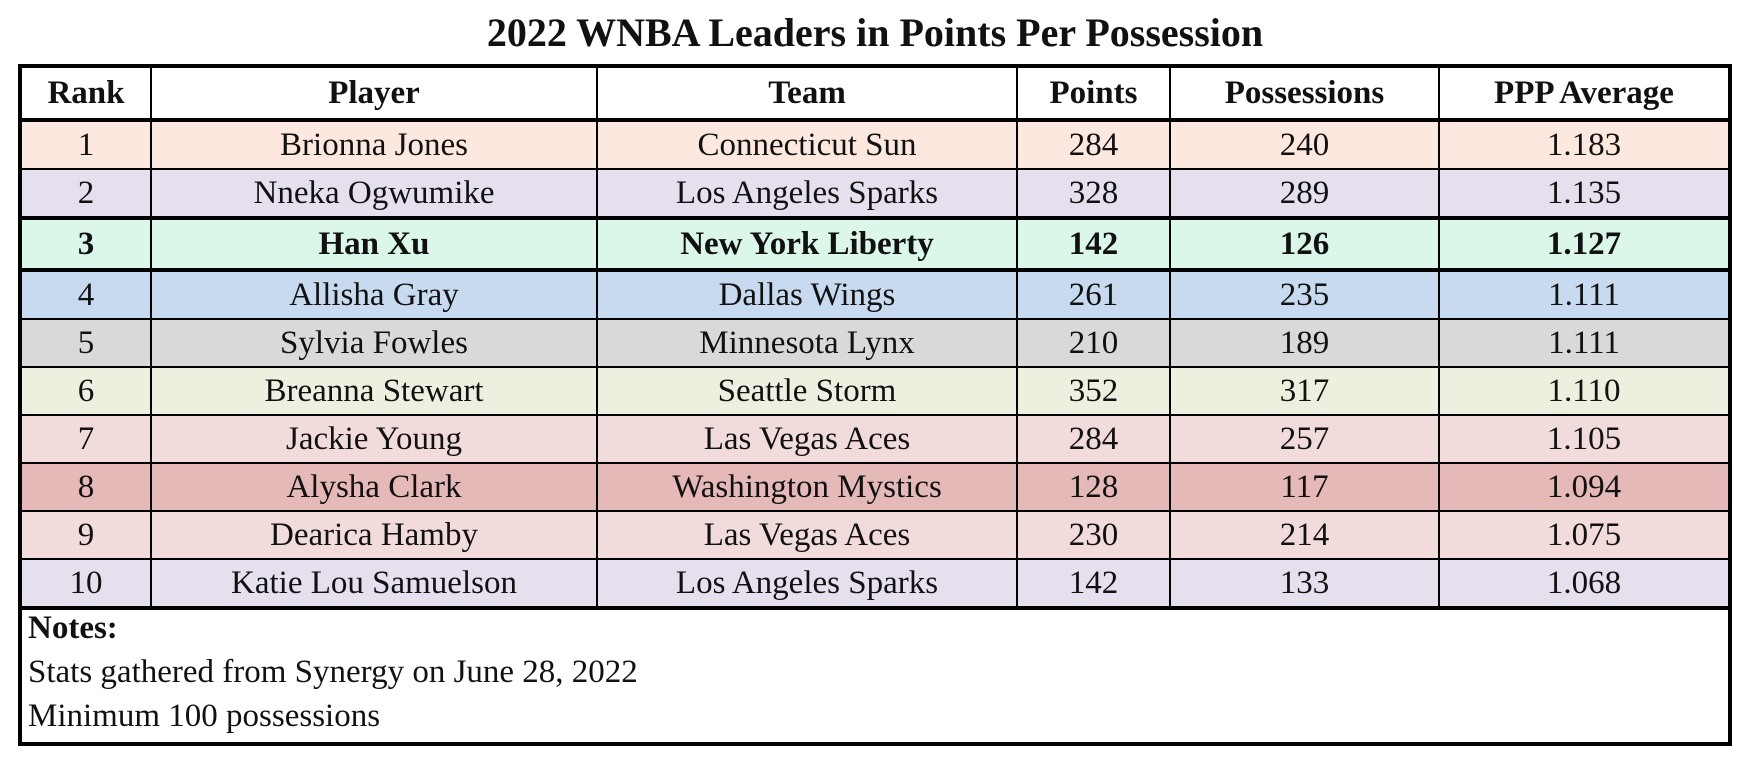  I want to click on table-row: 7 Jackie Young Las Vegas Aces 284 257 1.105, so click(875, 439).